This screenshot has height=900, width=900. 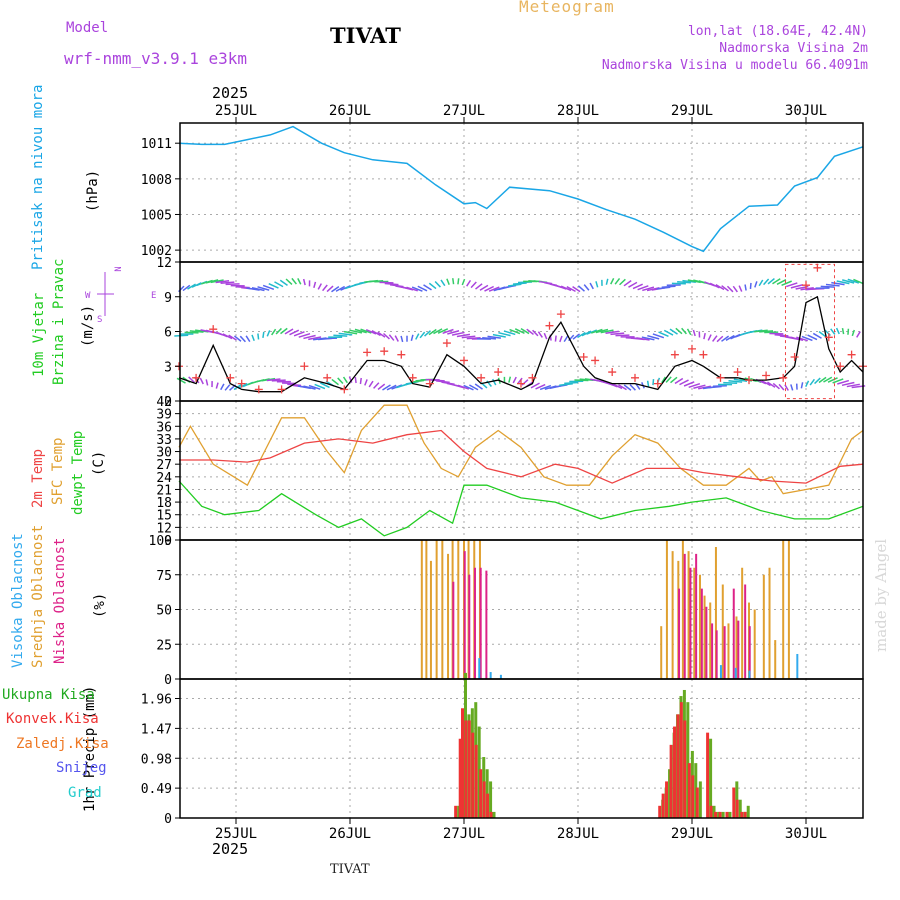 What do you see at coordinates (48, 695) in the screenshot?
I see `legend-total-rain: Ukupna Kisa` at bounding box center [48, 695].